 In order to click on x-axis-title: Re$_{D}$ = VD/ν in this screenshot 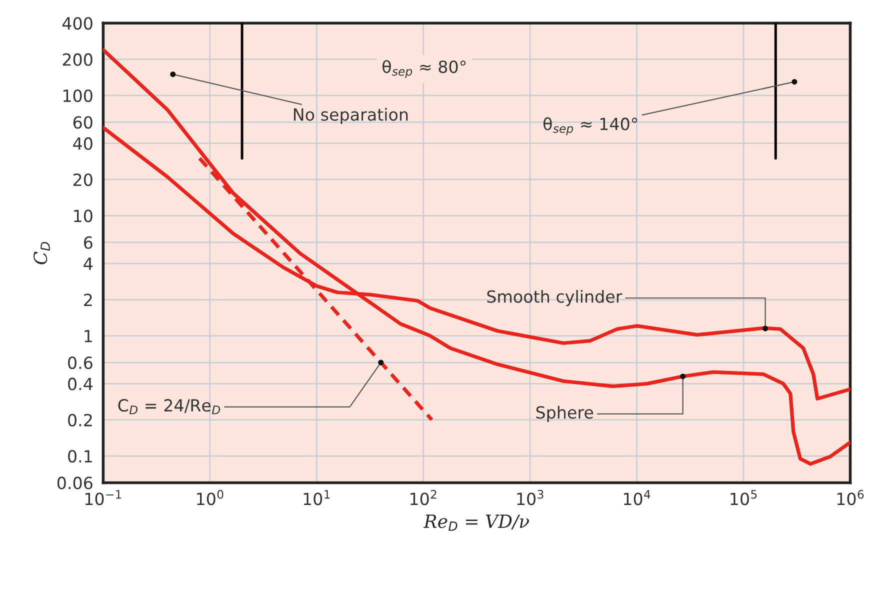, I will do `click(476, 522)`.